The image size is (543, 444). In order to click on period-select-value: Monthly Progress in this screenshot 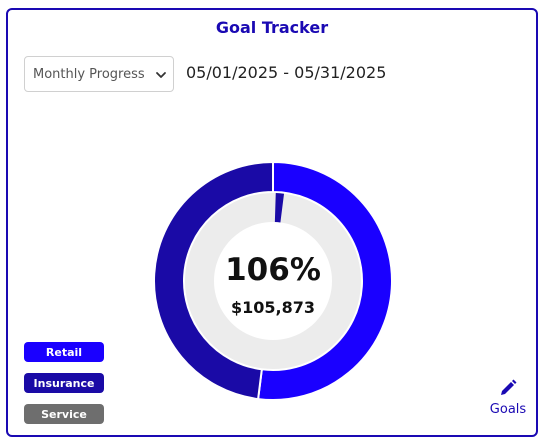, I will do `click(89, 74)`.